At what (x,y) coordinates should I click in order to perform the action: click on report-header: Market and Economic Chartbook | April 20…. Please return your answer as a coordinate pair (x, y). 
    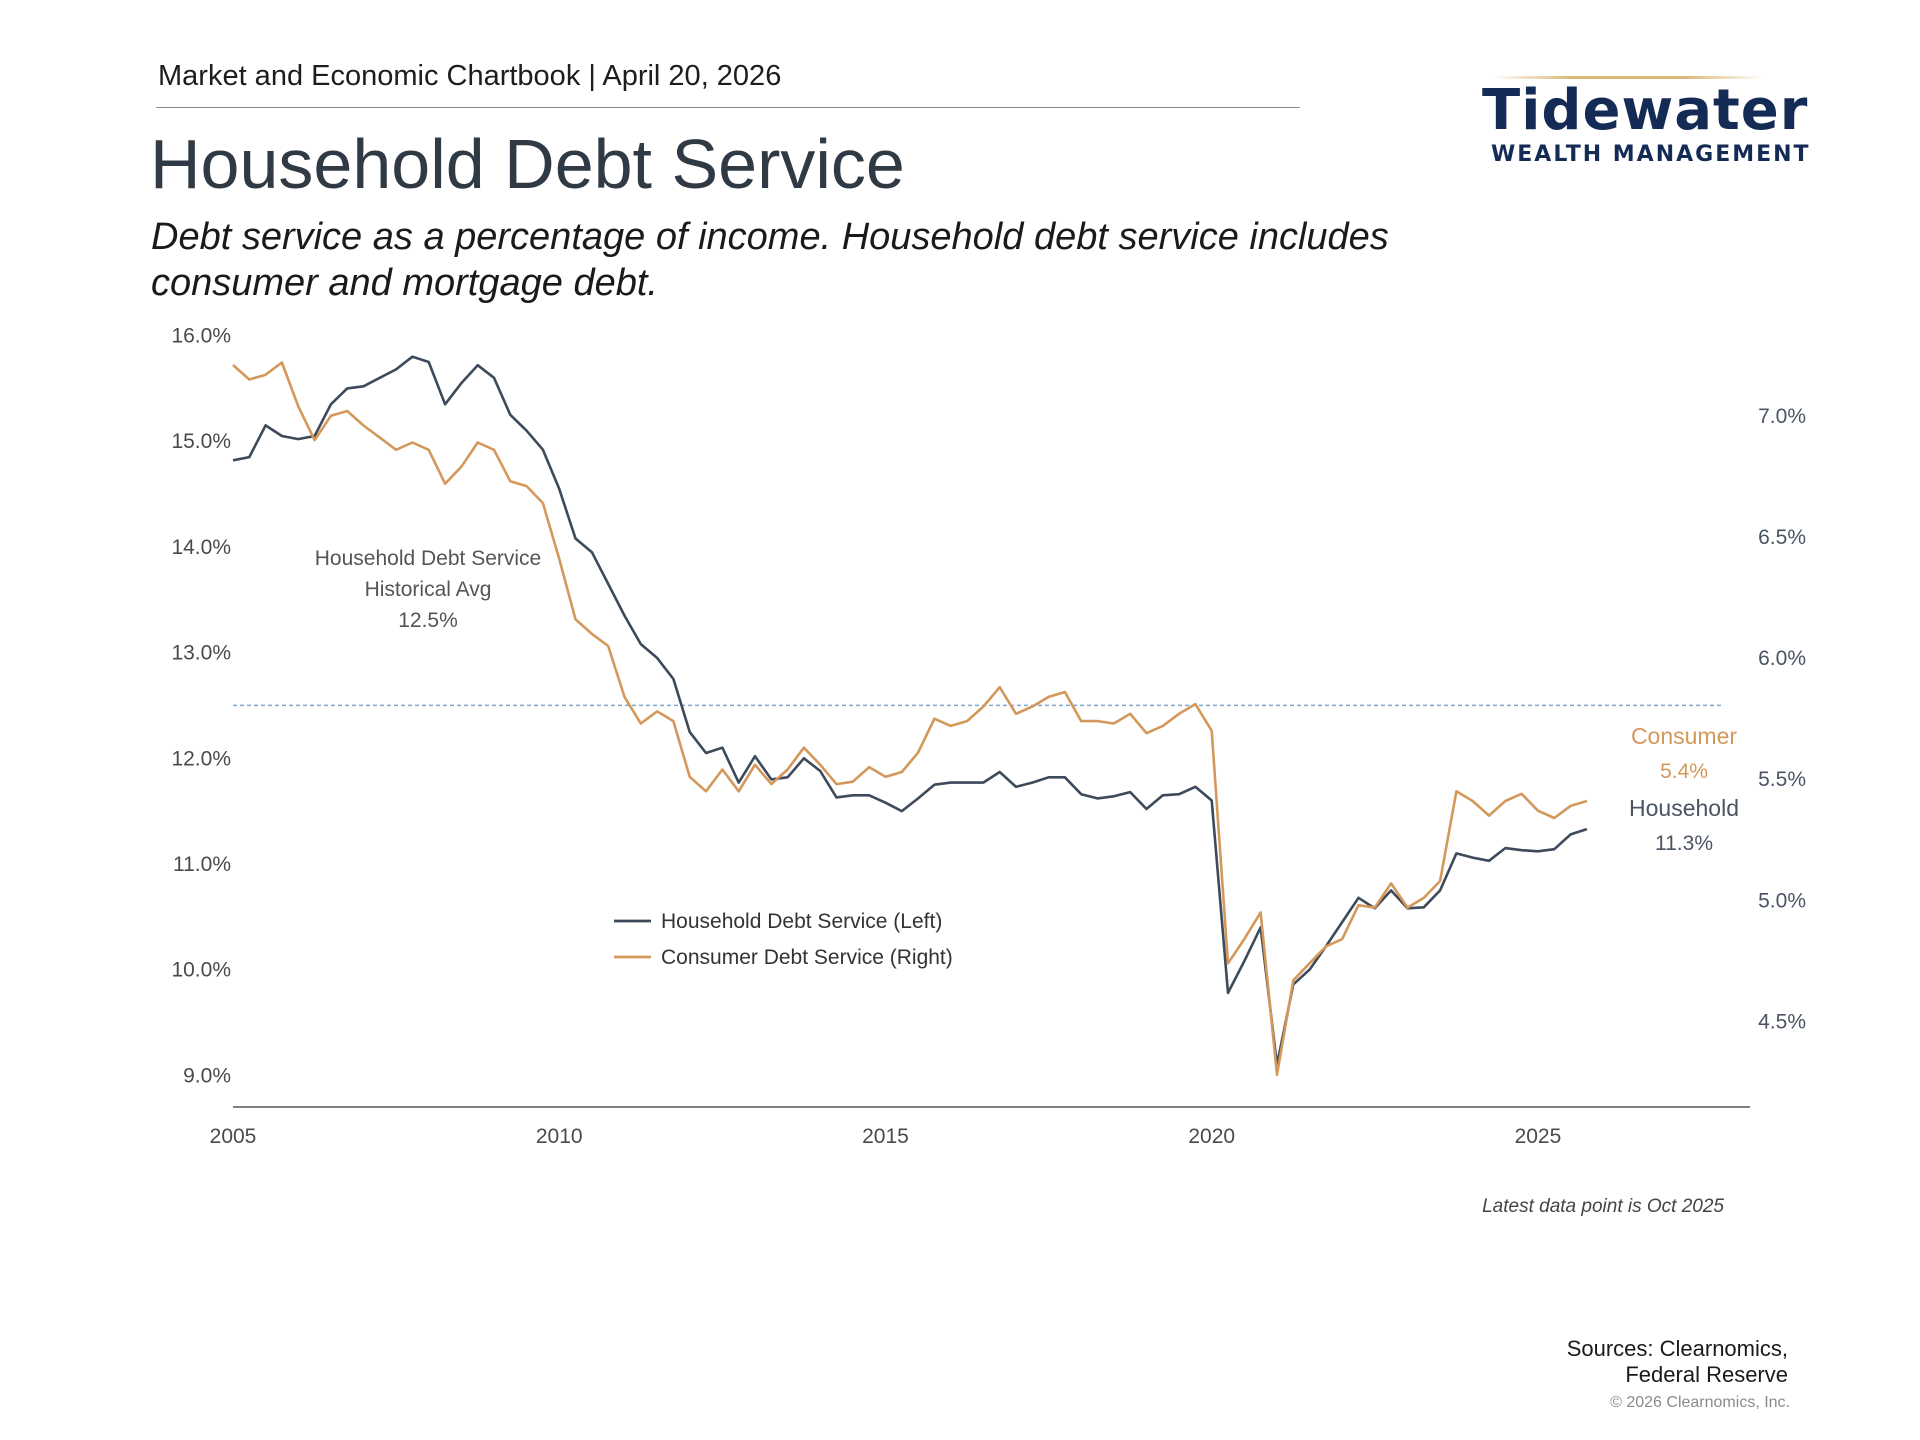
    Looking at the image, I should click on (470, 76).